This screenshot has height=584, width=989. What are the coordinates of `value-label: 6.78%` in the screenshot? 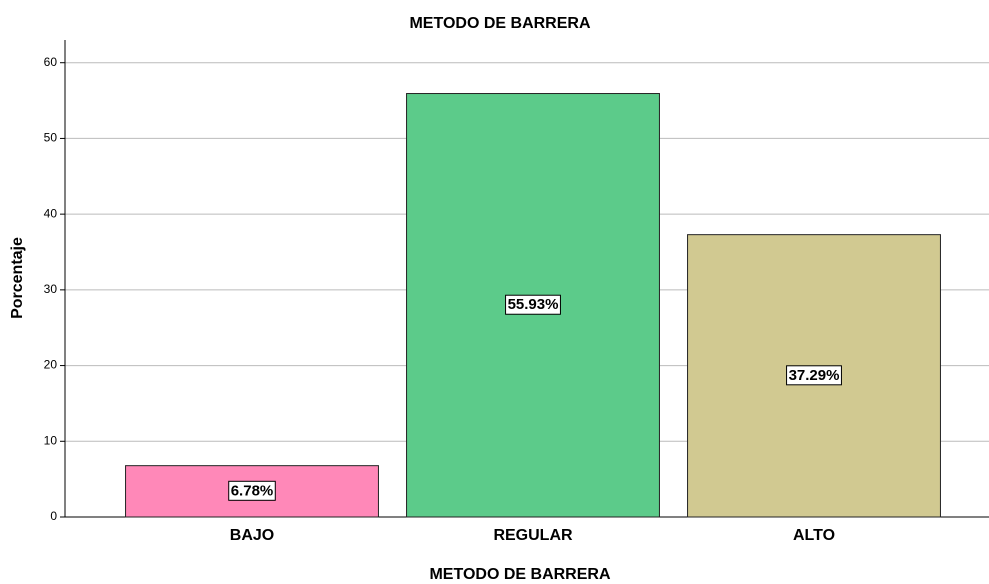 It's located at (252, 490).